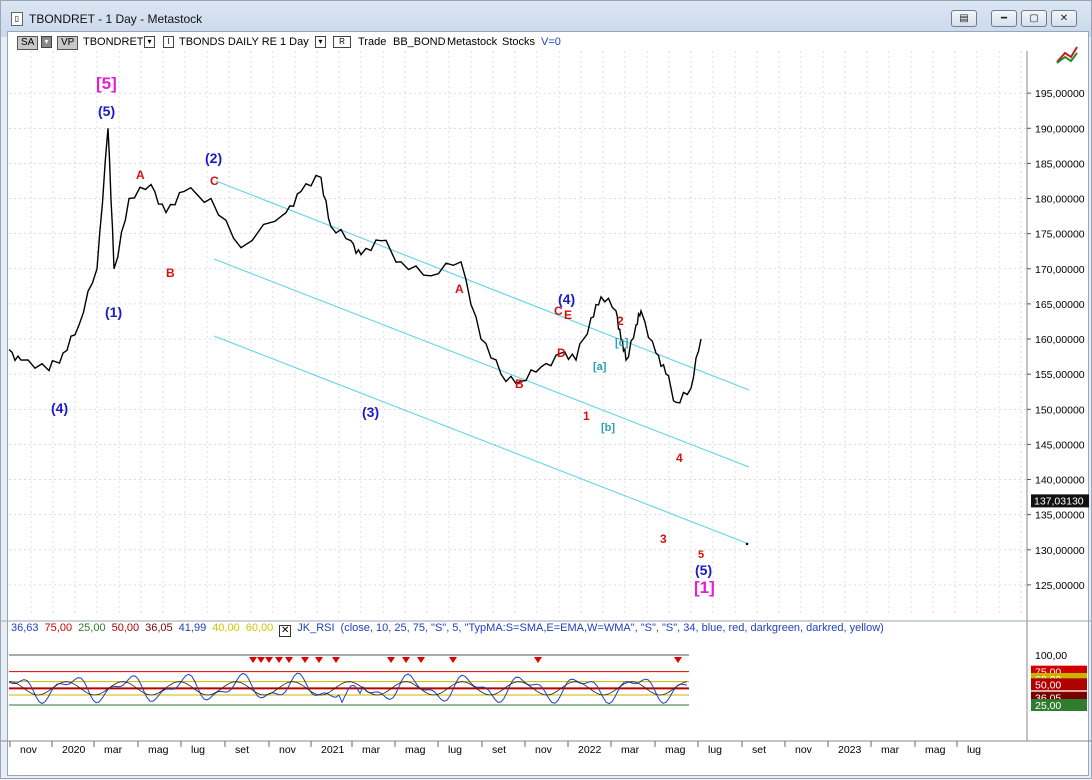 Image resolution: width=1092 pixels, height=780 pixels. Describe the element at coordinates (1060, 235) in the screenshot. I see `price-tick-label: 175,00000` at that location.